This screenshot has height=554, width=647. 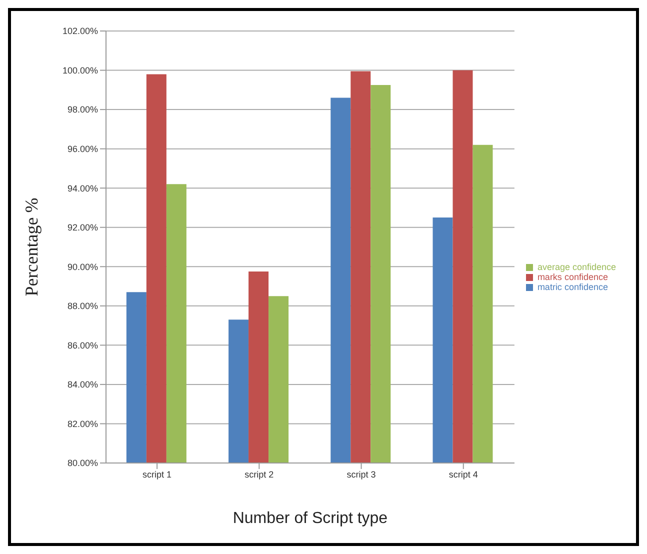 What do you see at coordinates (572, 287) in the screenshot?
I see `legend-label: matric confidence` at bounding box center [572, 287].